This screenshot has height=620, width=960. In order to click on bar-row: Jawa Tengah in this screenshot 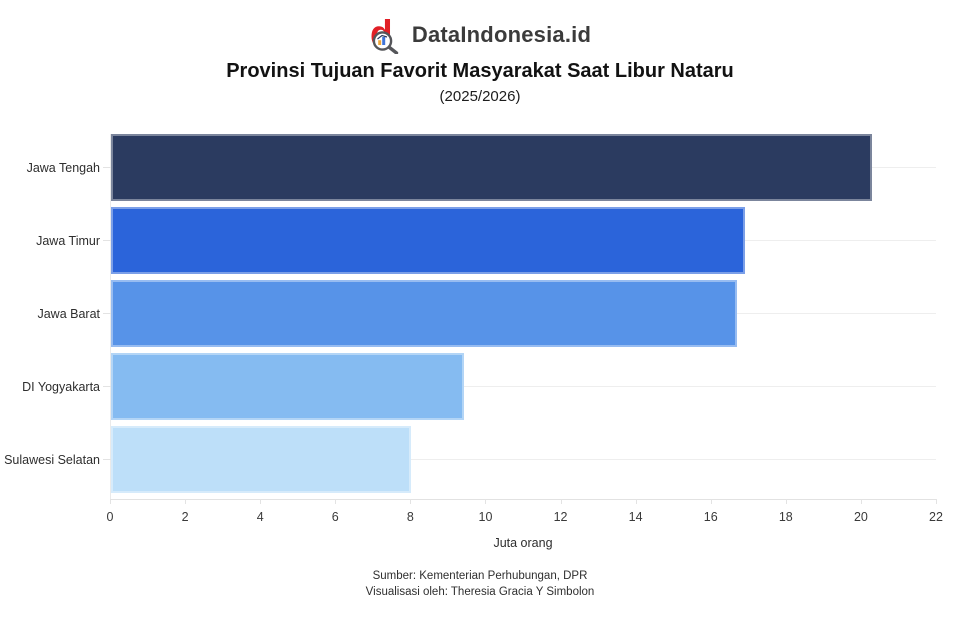, I will do `click(481, 170)`.